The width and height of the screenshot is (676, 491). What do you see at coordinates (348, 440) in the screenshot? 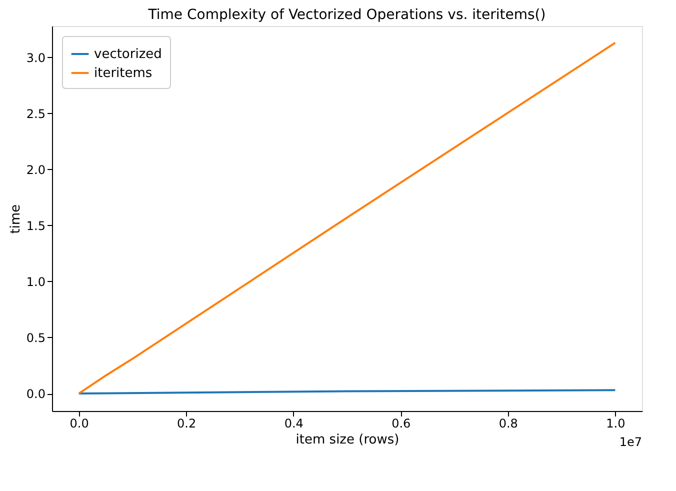
I see `x-axis-title: item size (rows)` at bounding box center [348, 440].